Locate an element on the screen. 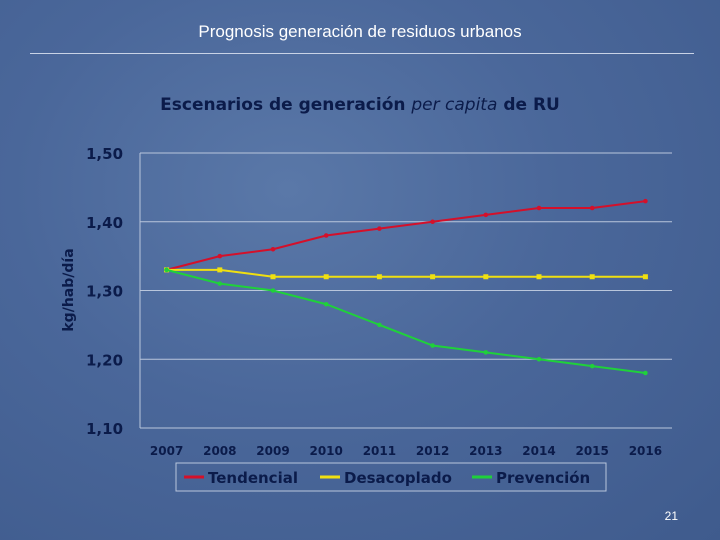  y-tick-label: 1,30 is located at coordinates (104, 292).